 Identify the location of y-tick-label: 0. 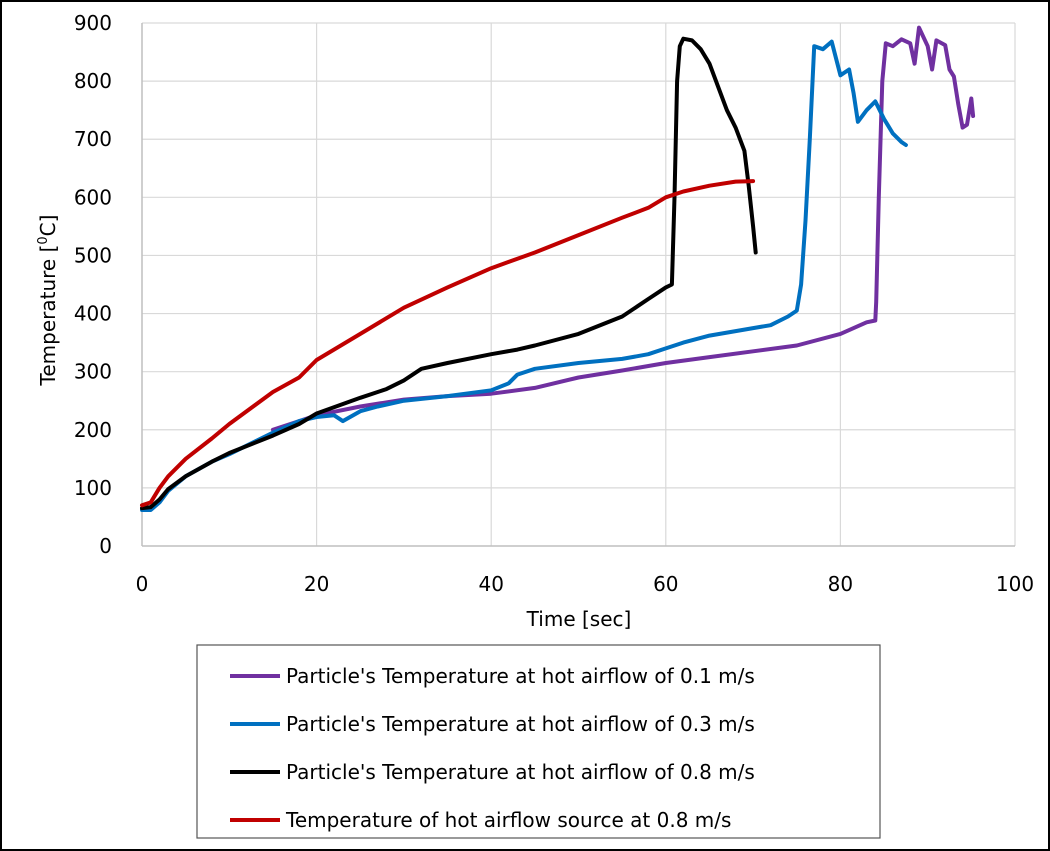
(105, 546).